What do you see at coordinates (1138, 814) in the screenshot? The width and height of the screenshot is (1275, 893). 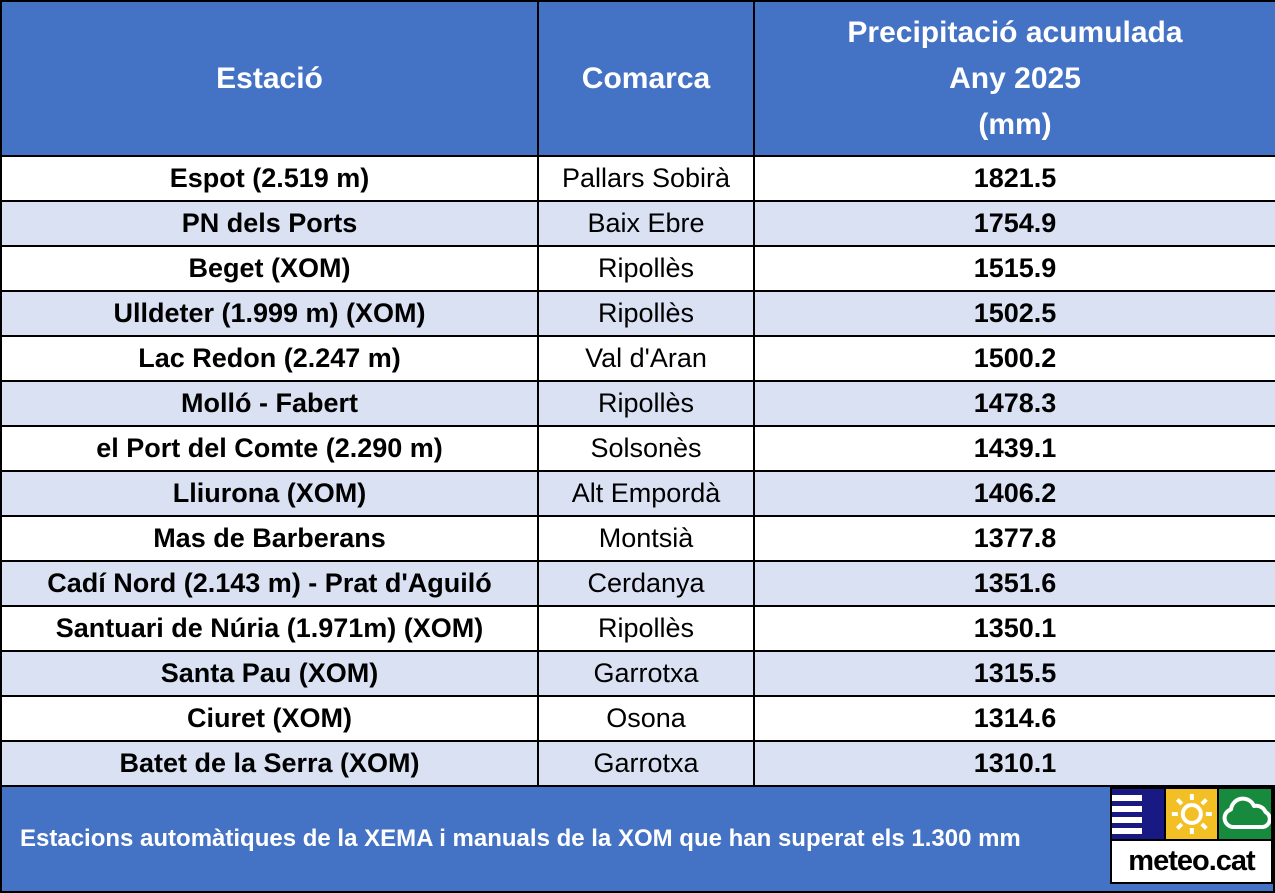 I see `senyera-bars-icon` at bounding box center [1138, 814].